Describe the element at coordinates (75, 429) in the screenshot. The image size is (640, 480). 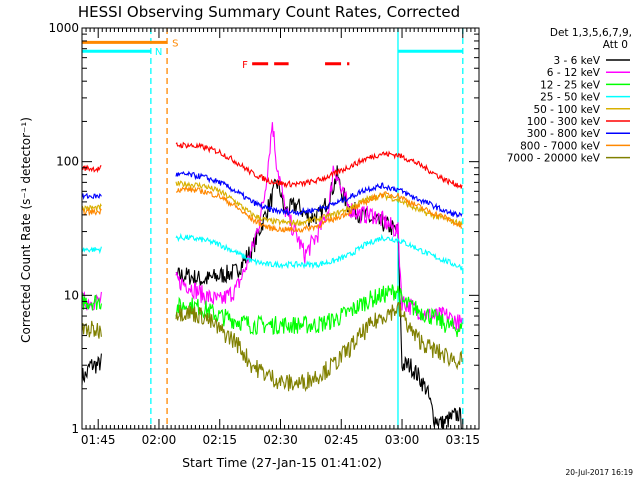
I see `y-tick-label: 1` at that location.